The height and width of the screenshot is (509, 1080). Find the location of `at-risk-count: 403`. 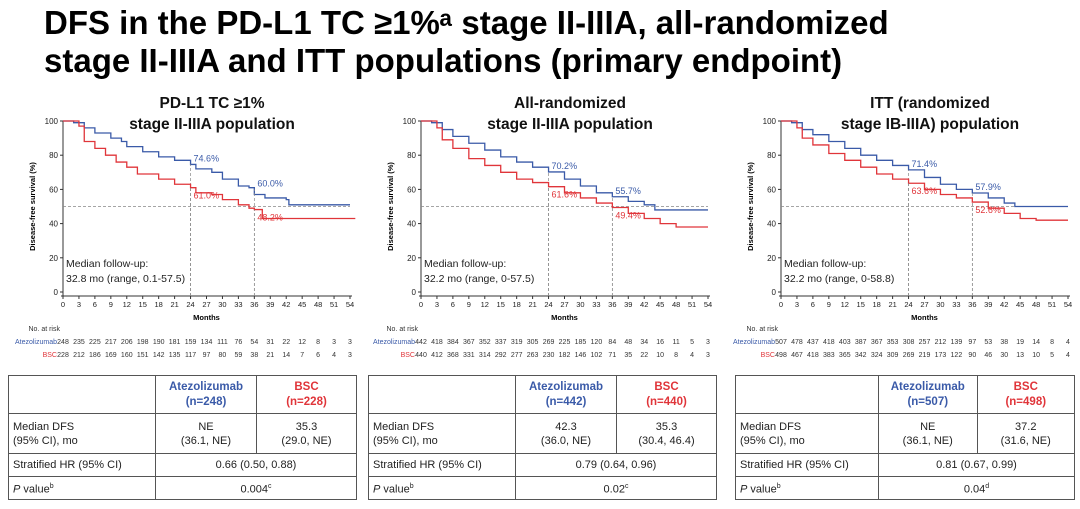

at-risk-count: 403 is located at coordinates (845, 342).